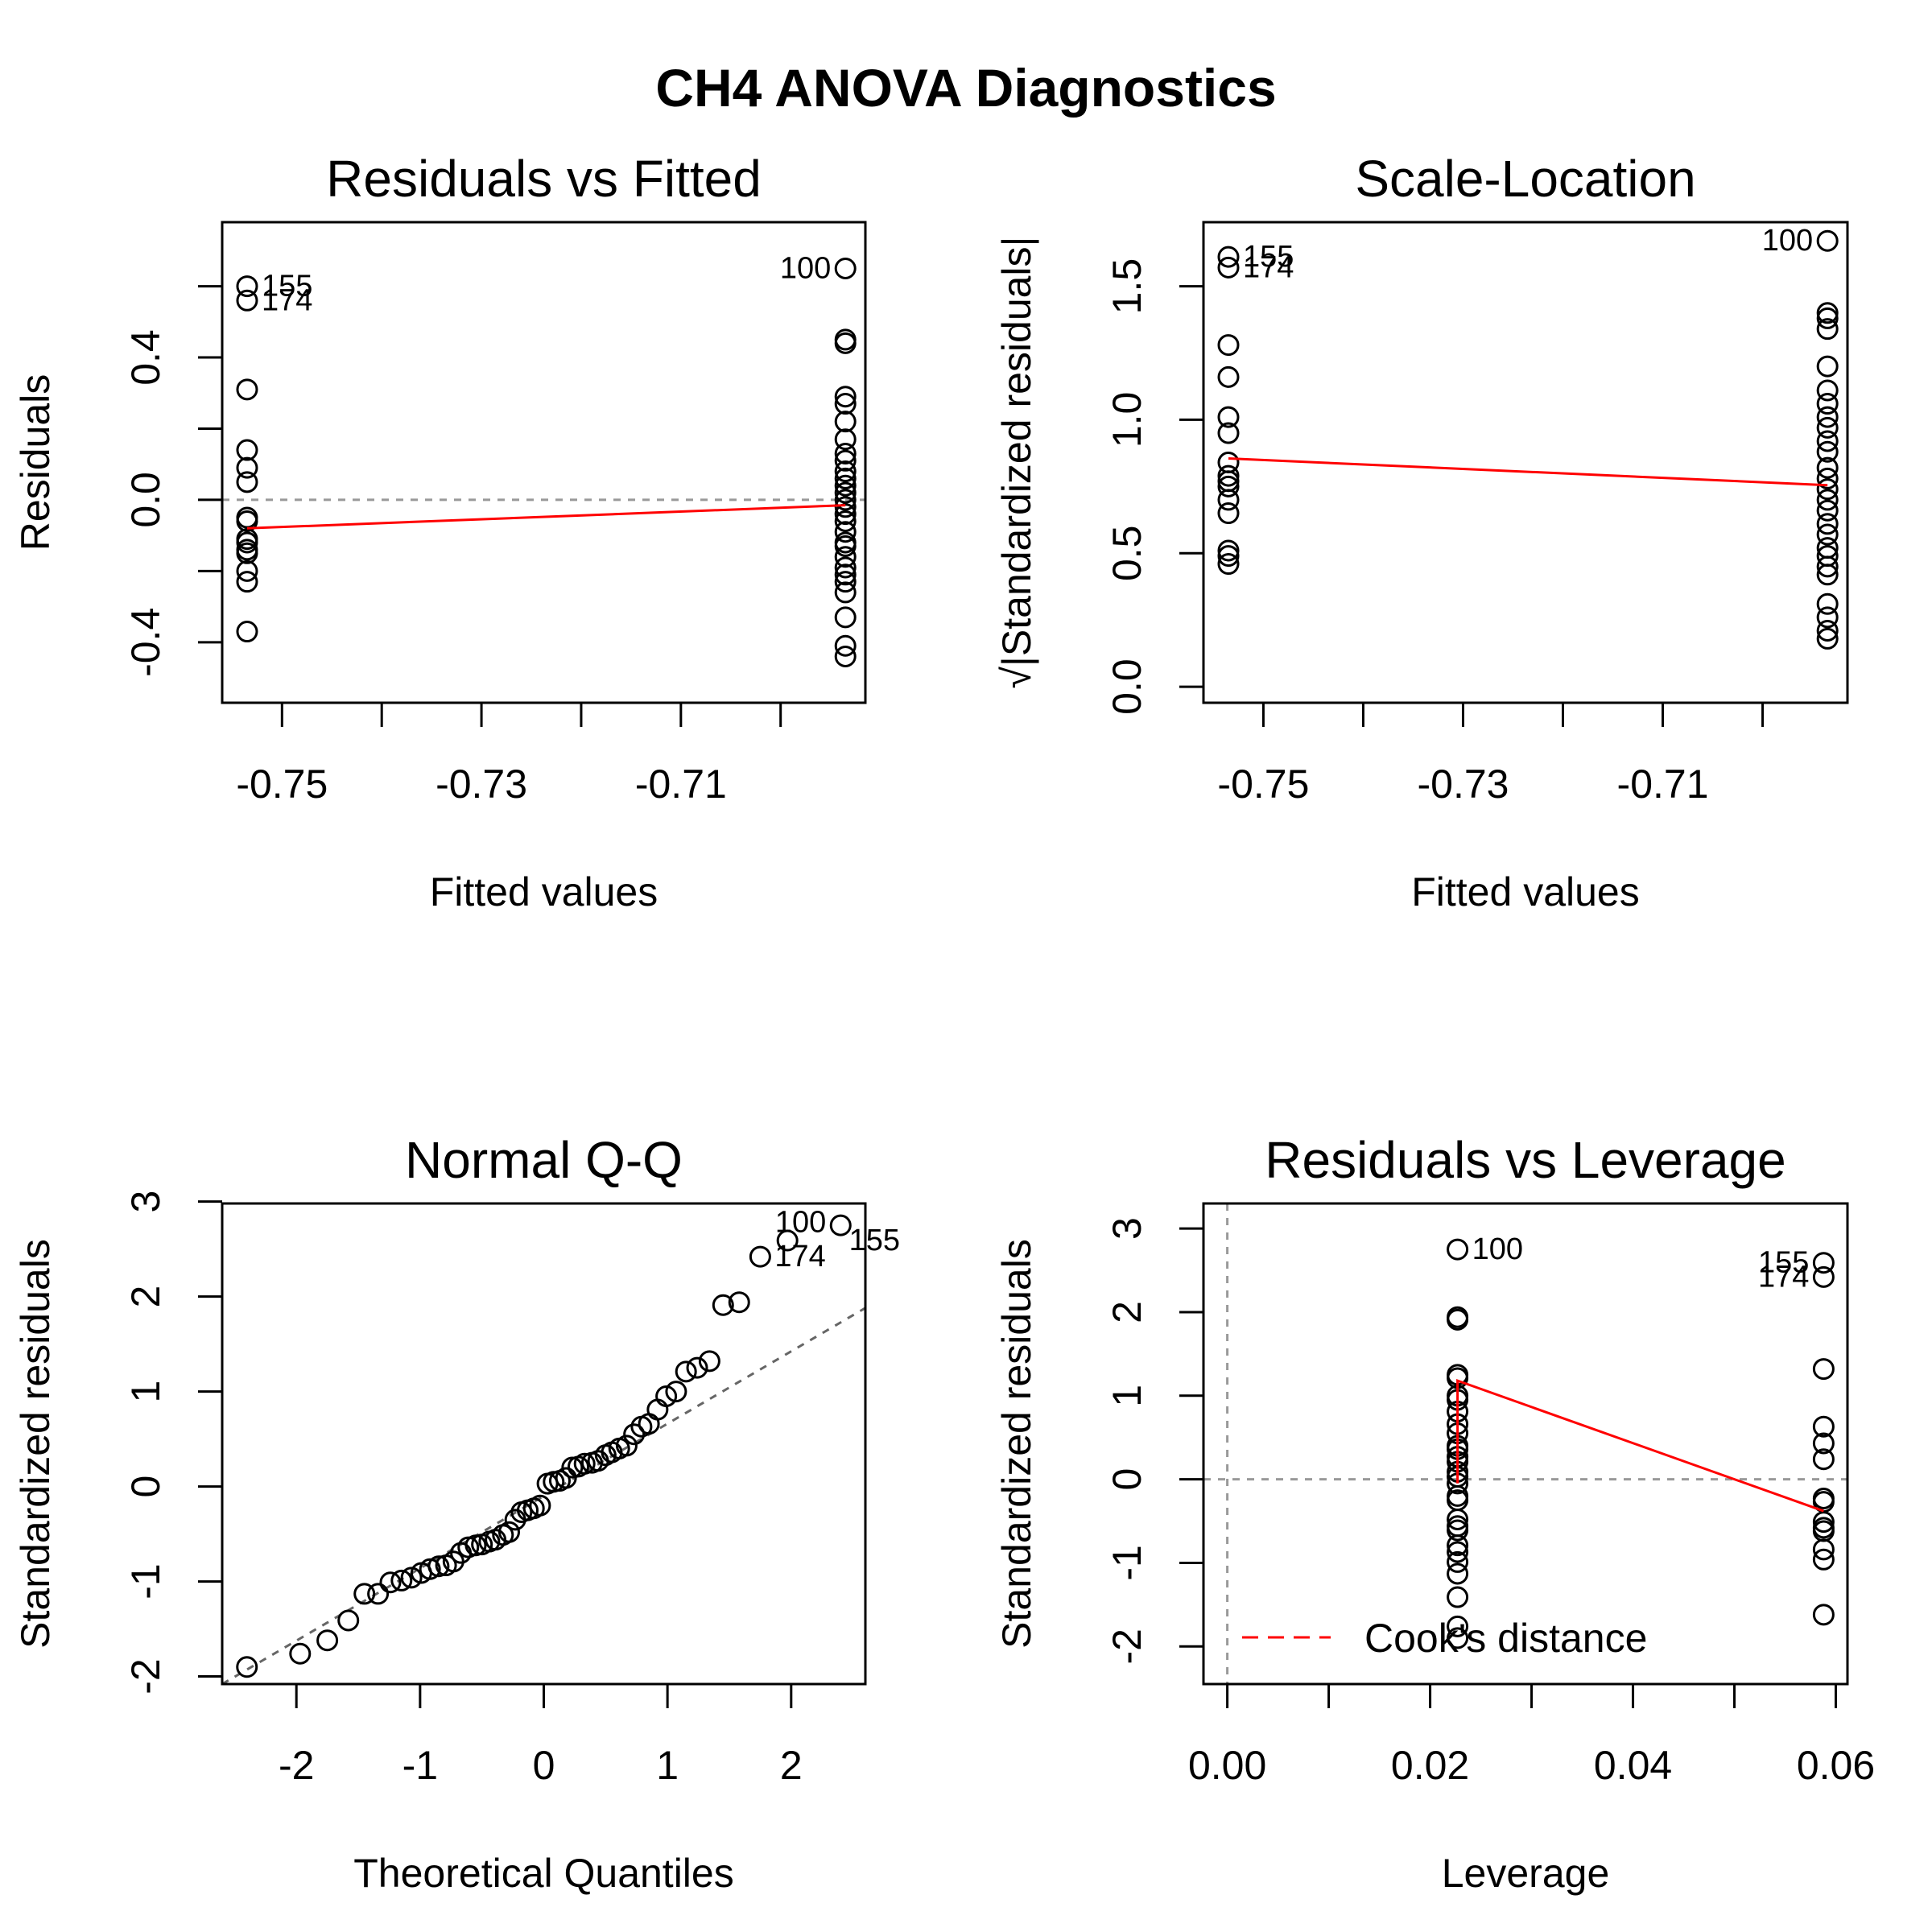 The image size is (1932, 1932). What do you see at coordinates (145, 1581) in the screenshot?
I see `y-tick-label: -1` at bounding box center [145, 1581].